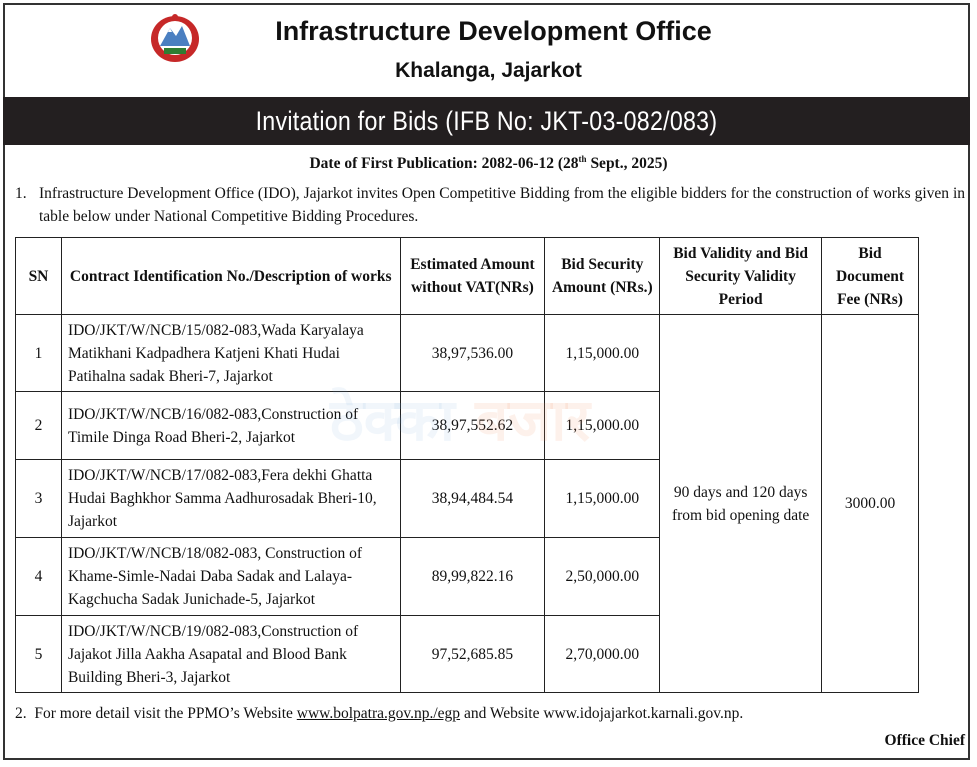 This screenshot has width=977, height=767. I want to click on cell-sn: 4, so click(38, 576).